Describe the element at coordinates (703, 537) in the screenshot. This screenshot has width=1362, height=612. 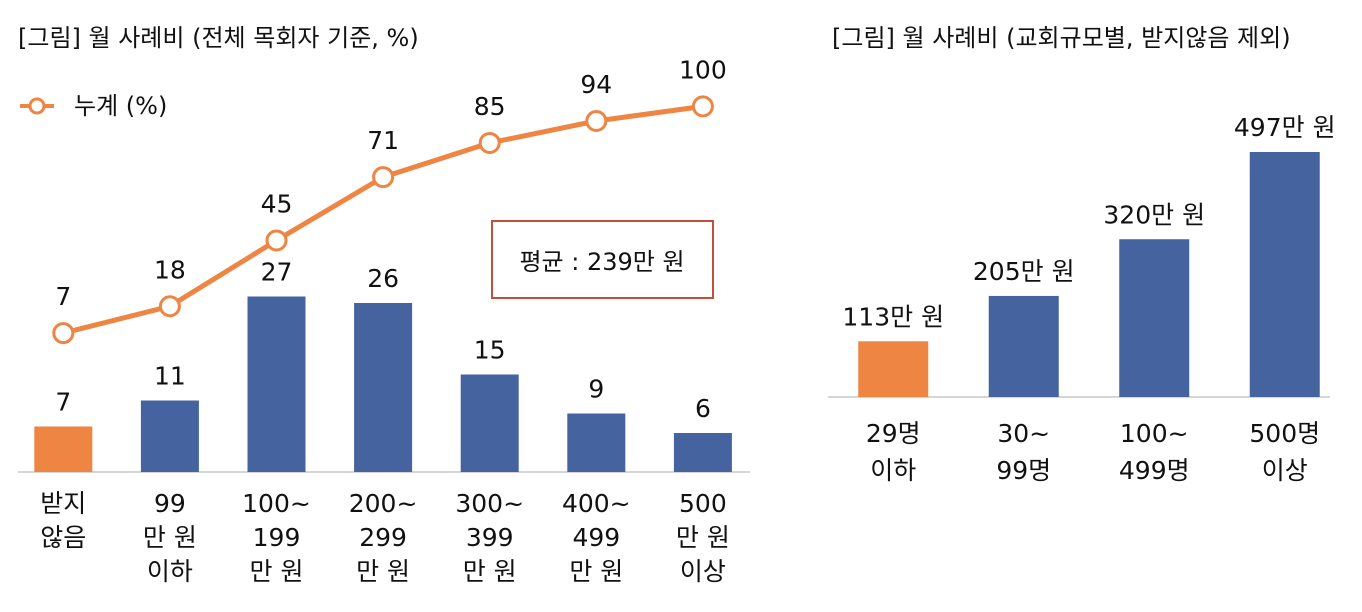
I see `x-tick-label-6-line-1: 만 원` at that location.